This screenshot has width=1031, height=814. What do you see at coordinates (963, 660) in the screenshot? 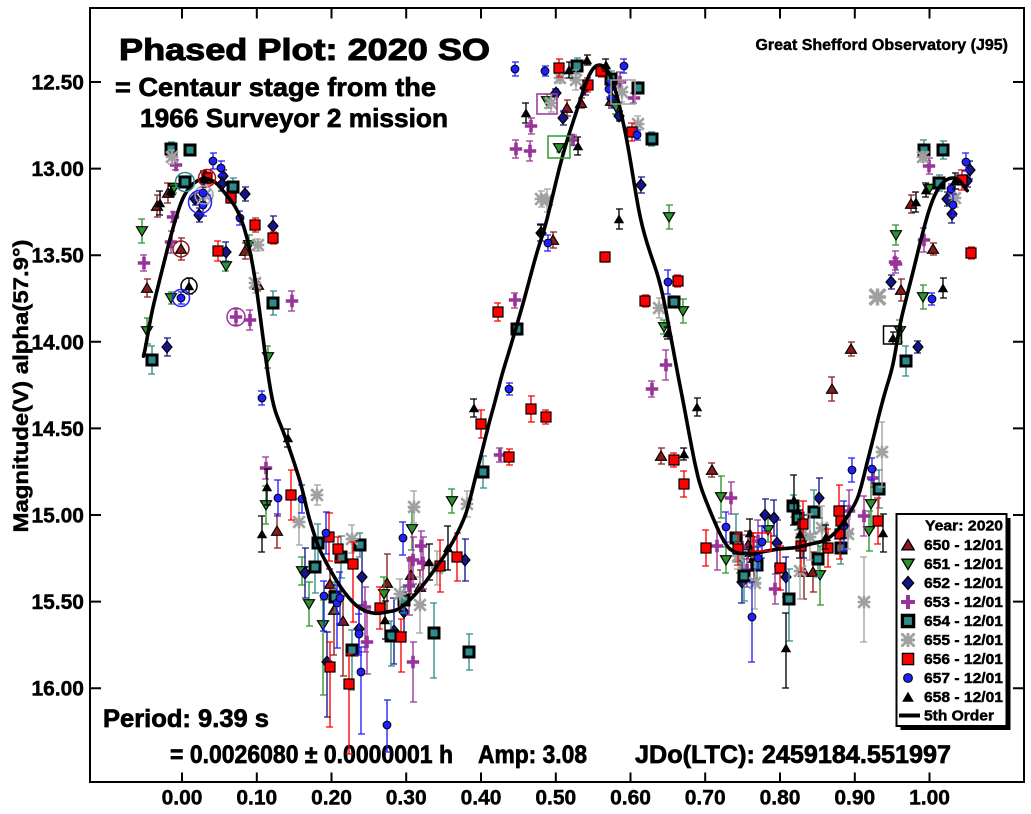
I see `svg-text: 656 - 12/01` at bounding box center [963, 660].